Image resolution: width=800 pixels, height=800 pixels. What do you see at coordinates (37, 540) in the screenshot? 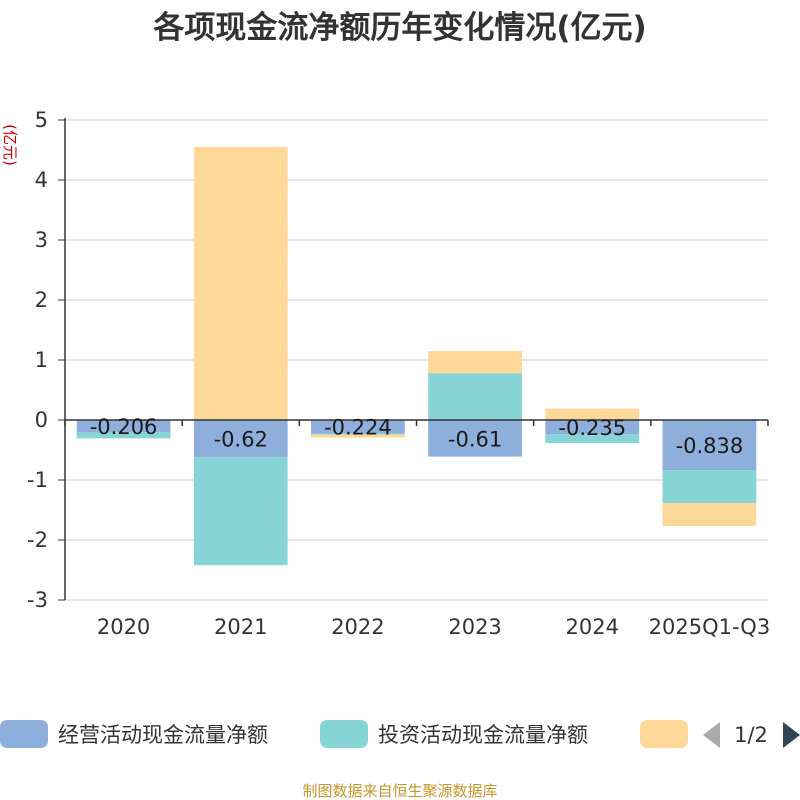
I see `y-tick-label: -2` at bounding box center [37, 540].